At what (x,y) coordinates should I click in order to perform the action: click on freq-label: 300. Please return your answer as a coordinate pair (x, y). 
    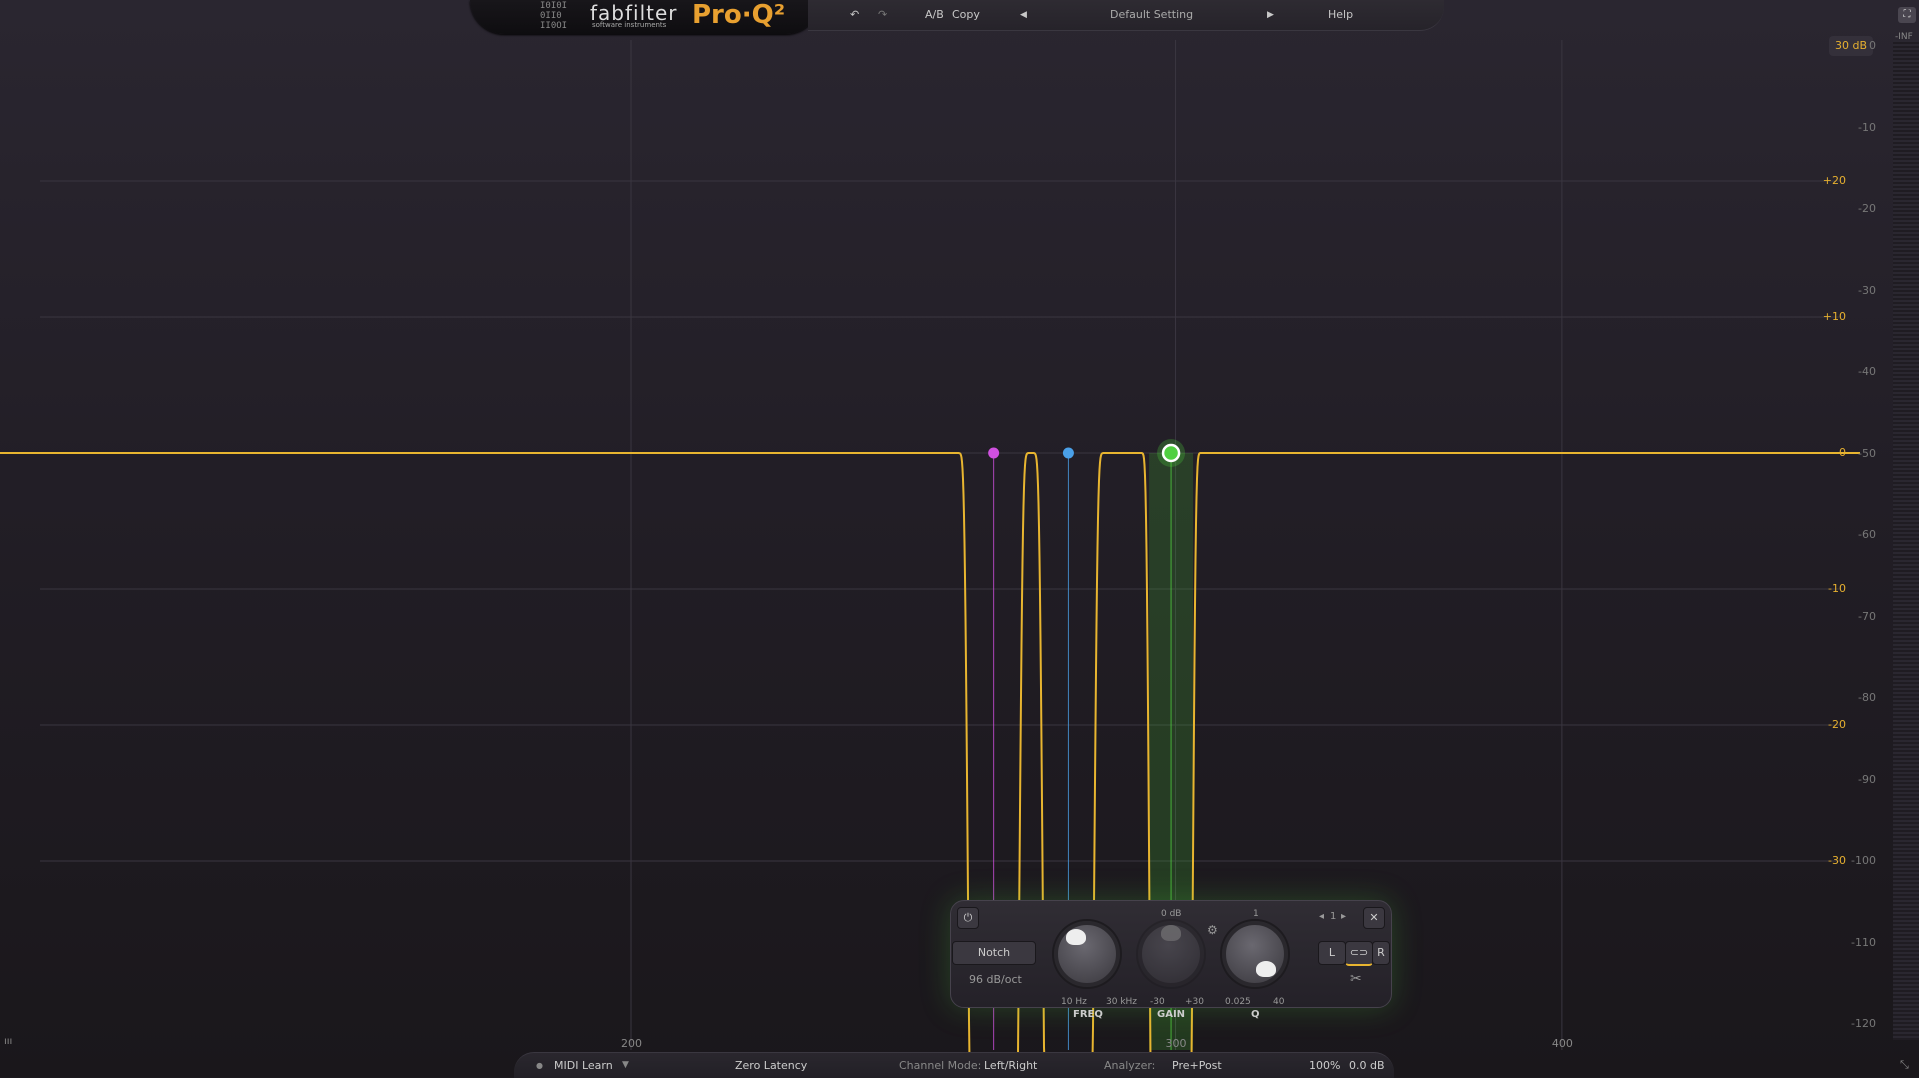
    Looking at the image, I should click on (1176, 1043).